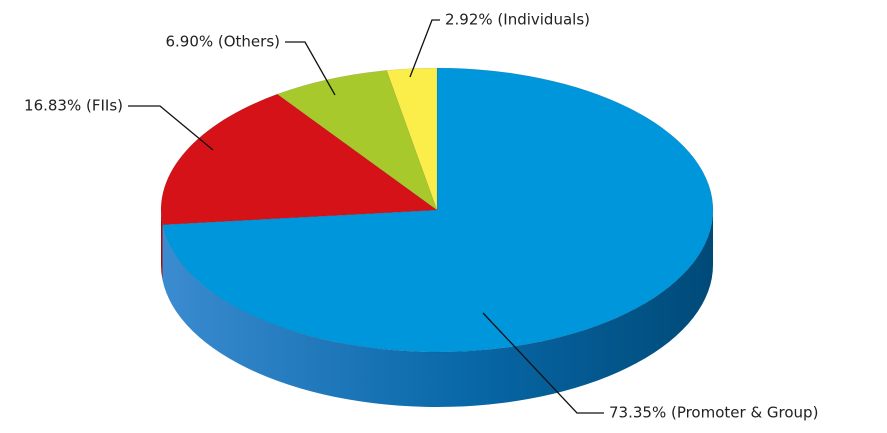 The width and height of the screenshot is (887, 433). What do you see at coordinates (222, 42) in the screenshot?
I see `data-label: 6.90% (Others)` at bounding box center [222, 42].